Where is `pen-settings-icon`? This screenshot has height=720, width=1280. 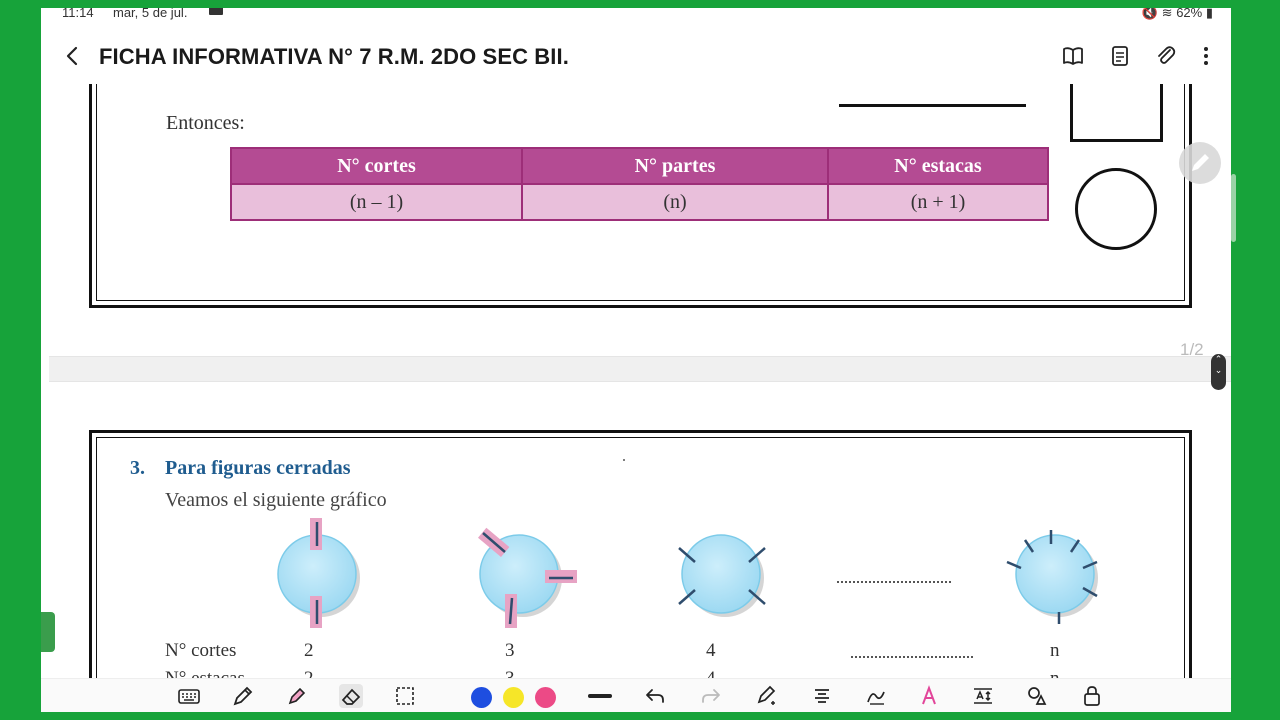
pen-settings-icon is located at coordinates (767, 696).